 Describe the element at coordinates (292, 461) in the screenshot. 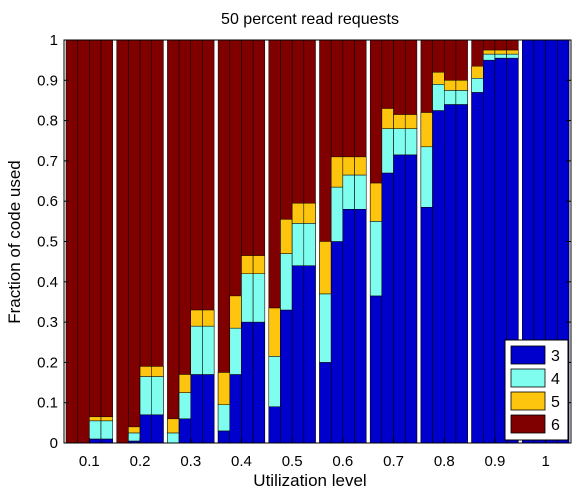

I see `x-tick-label: 0.5` at that location.